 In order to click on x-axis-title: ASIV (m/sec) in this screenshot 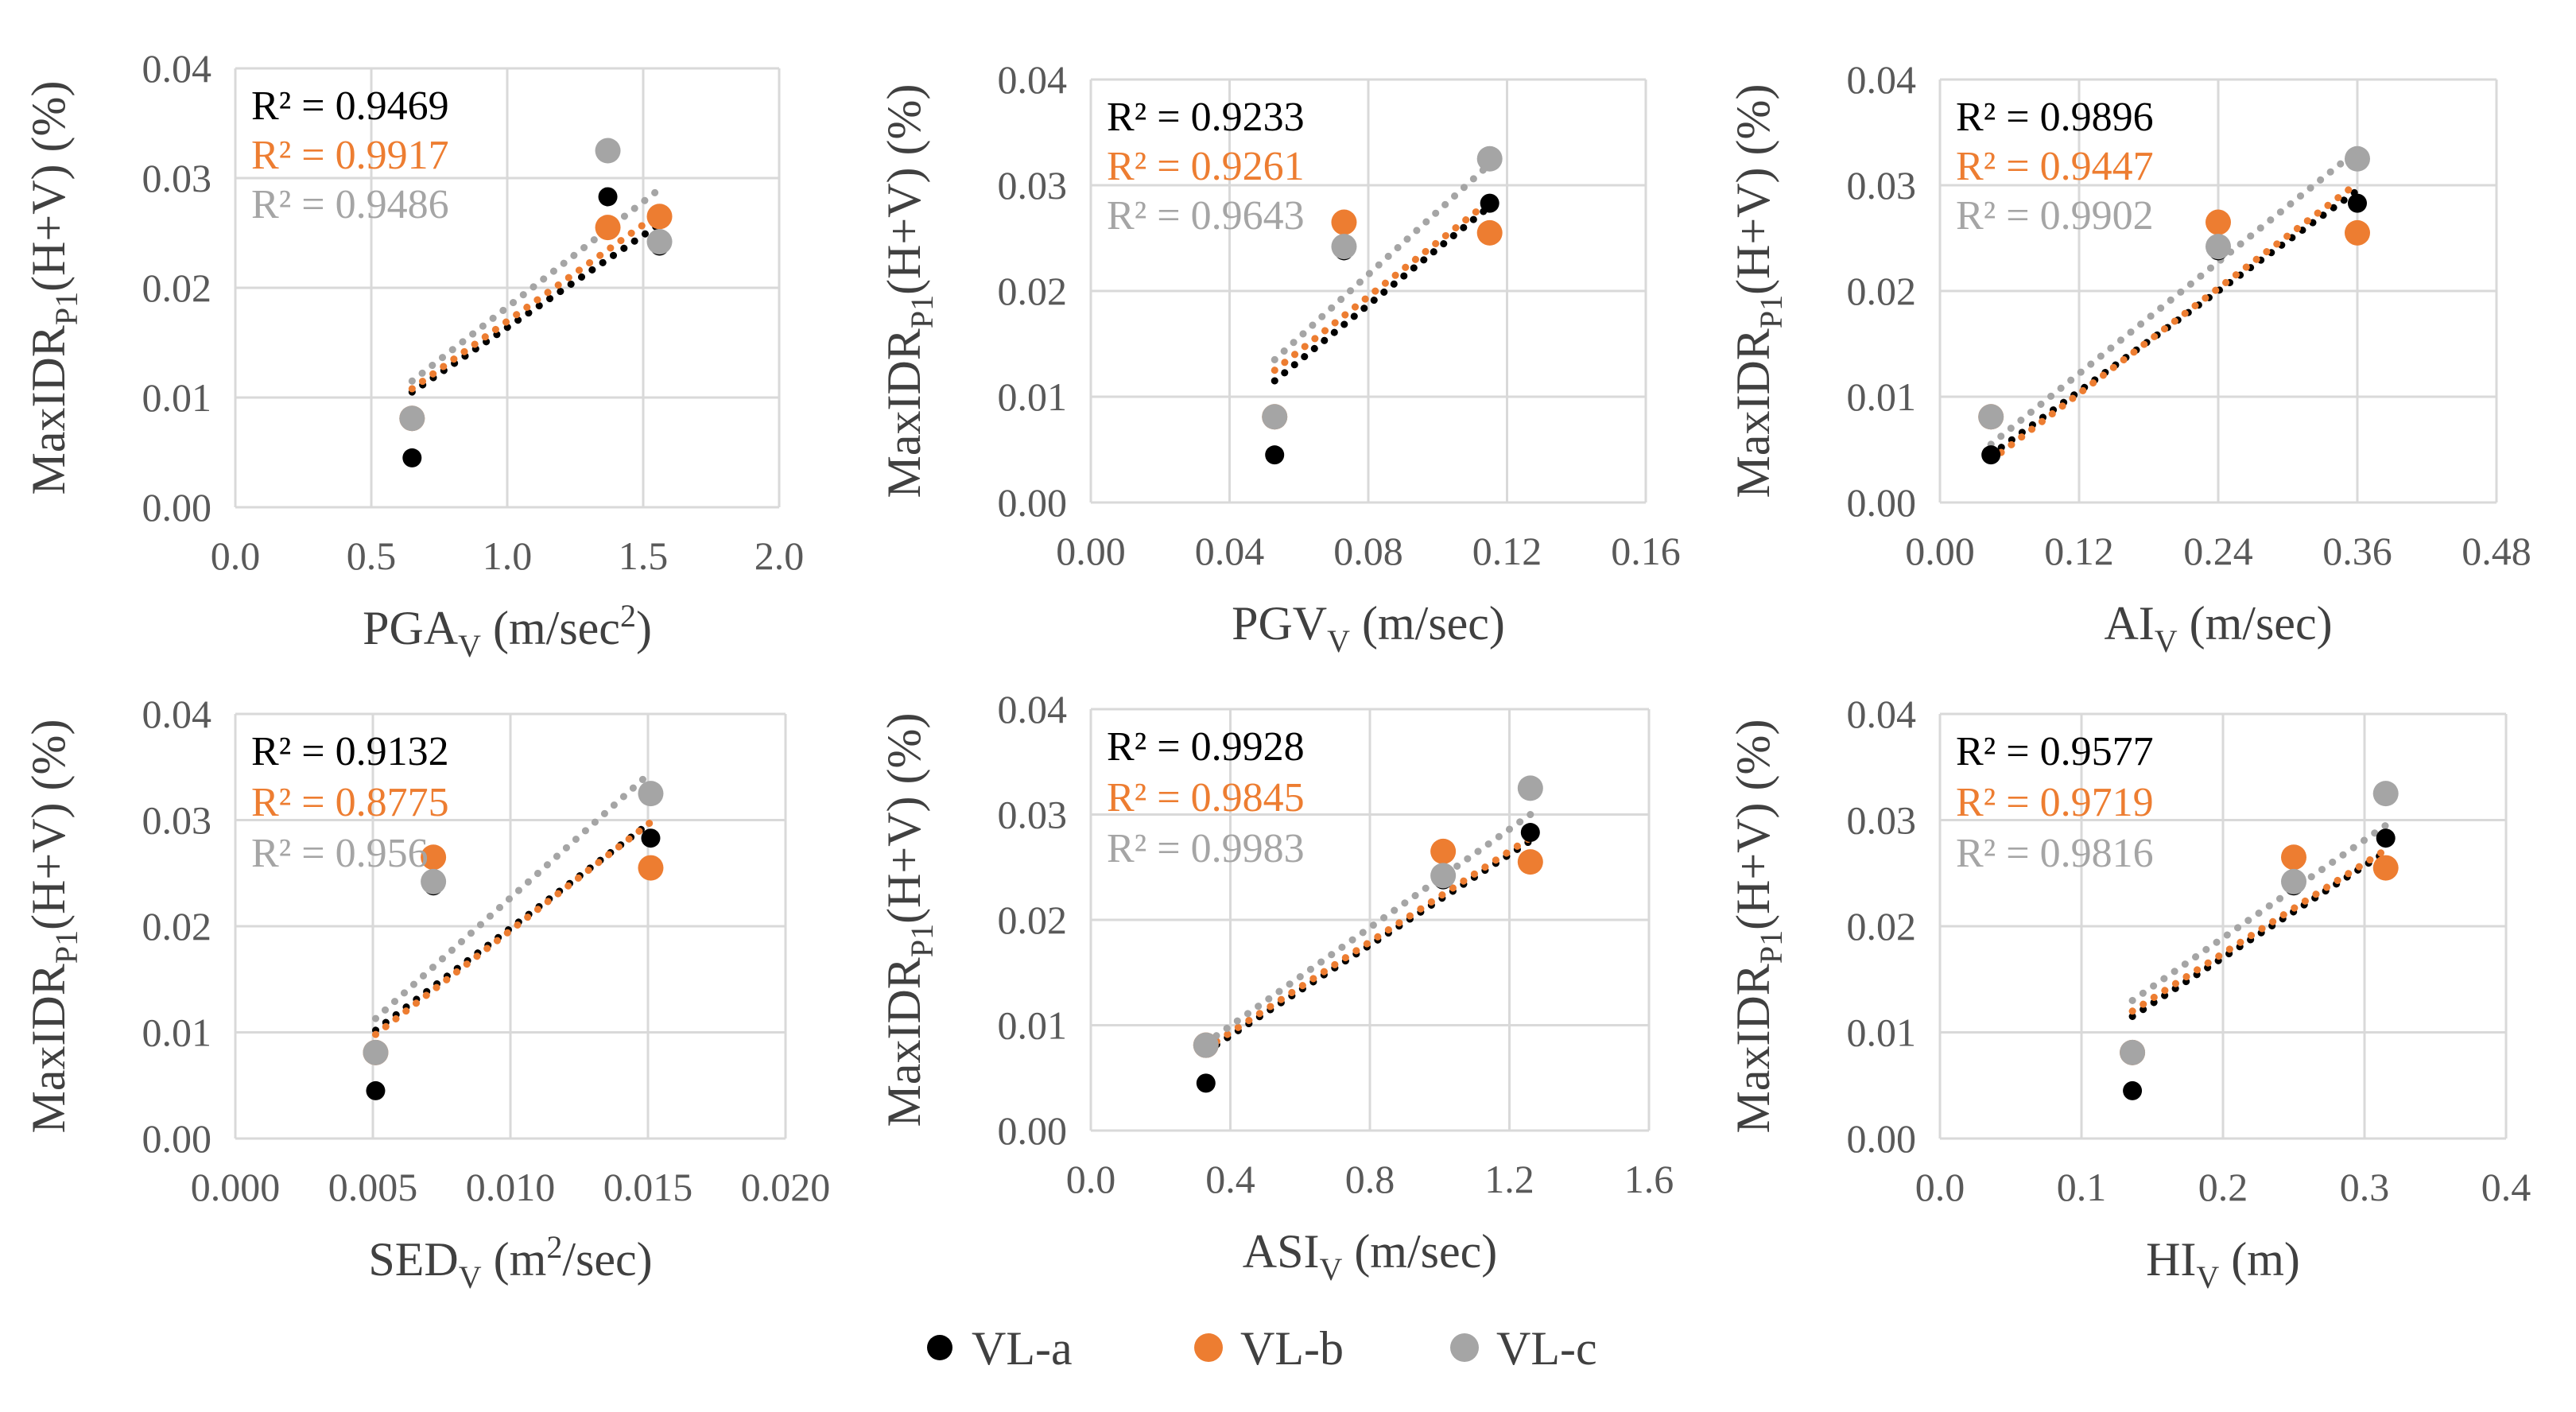, I will do `click(1371, 1256)`.